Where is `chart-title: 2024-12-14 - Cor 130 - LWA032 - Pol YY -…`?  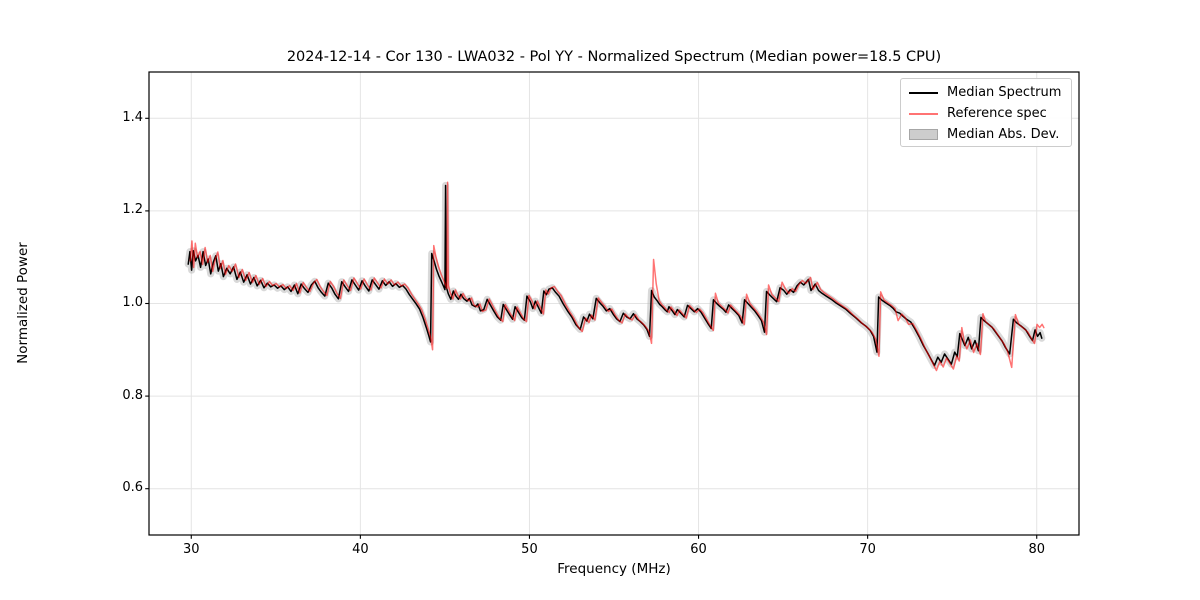 chart-title: 2024-12-14 - Cor 130 - LWA032 - Pol YY -… is located at coordinates (614, 57).